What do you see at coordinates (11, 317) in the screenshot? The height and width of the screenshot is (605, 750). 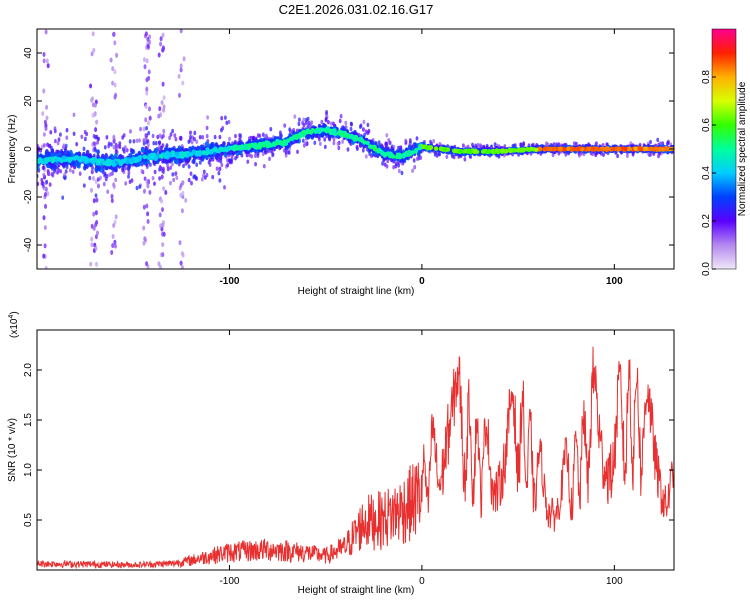 I see `snr-multiplier-exp: 4` at bounding box center [11, 317].